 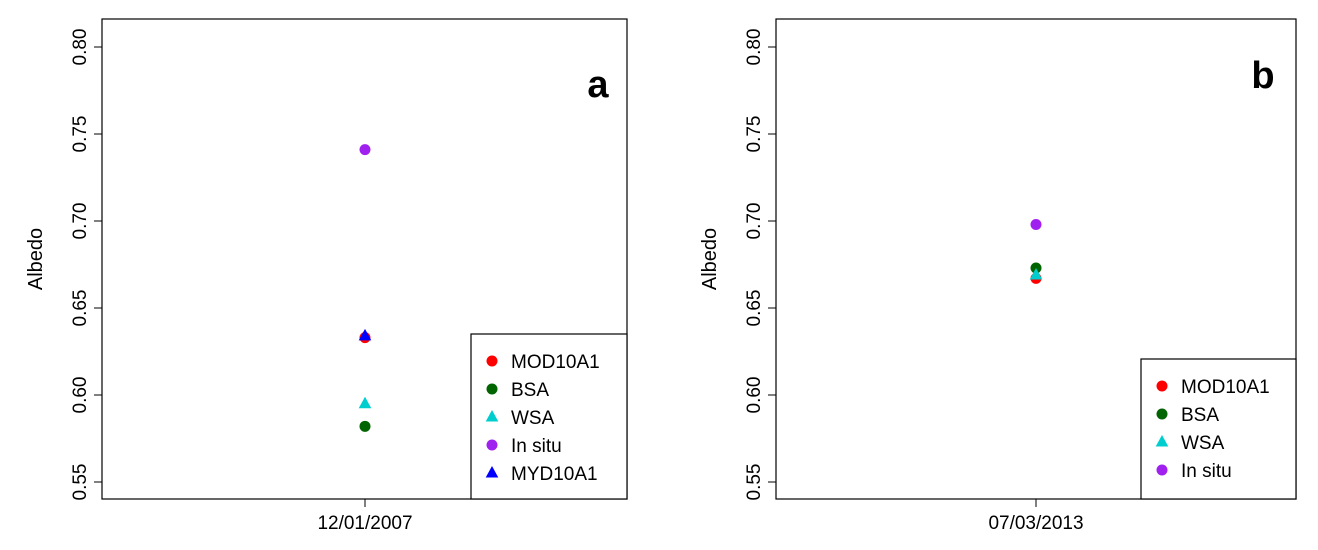 I want to click on legend-box, so click(x=1218, y=429).